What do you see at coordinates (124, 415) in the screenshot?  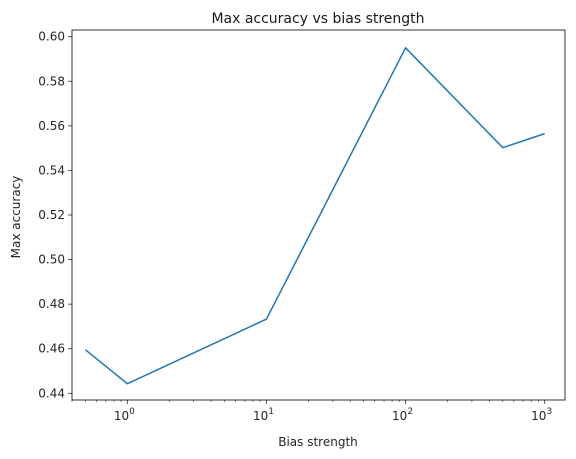 I see `x-tick-label: 10⁰` at bounding box center [124, 415].